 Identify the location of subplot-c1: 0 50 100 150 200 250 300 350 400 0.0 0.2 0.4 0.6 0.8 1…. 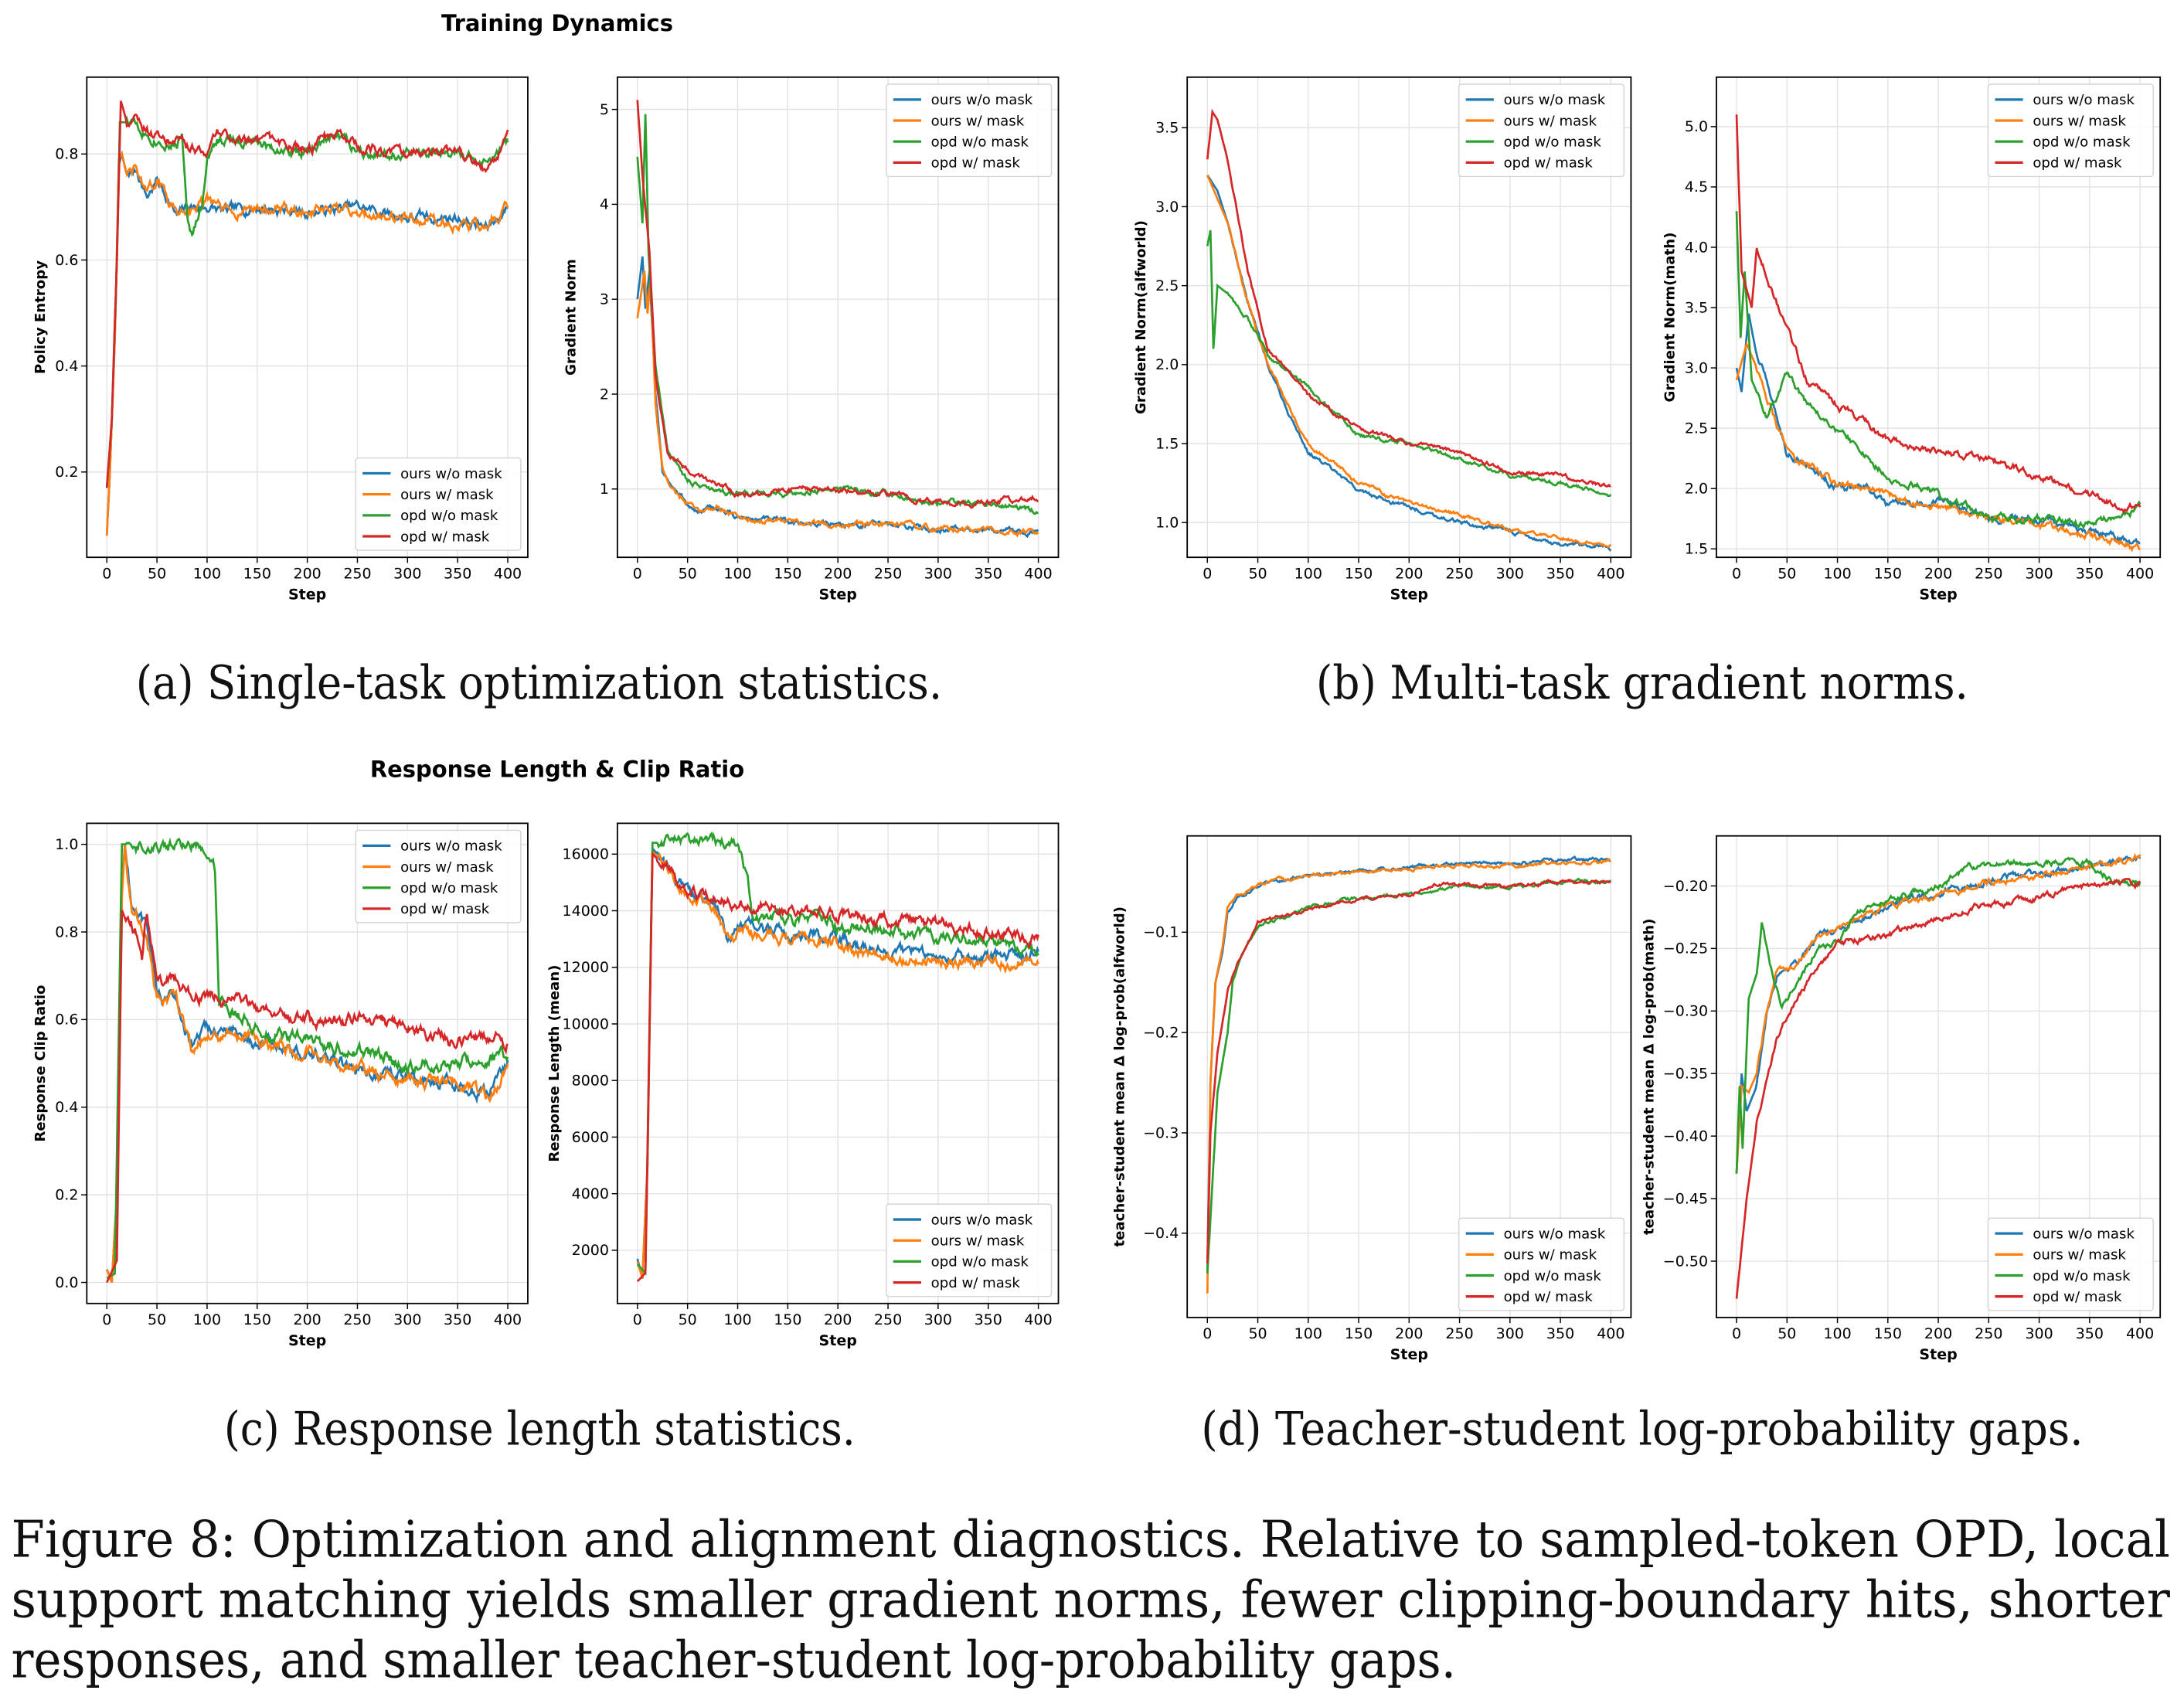
(281, 1085).